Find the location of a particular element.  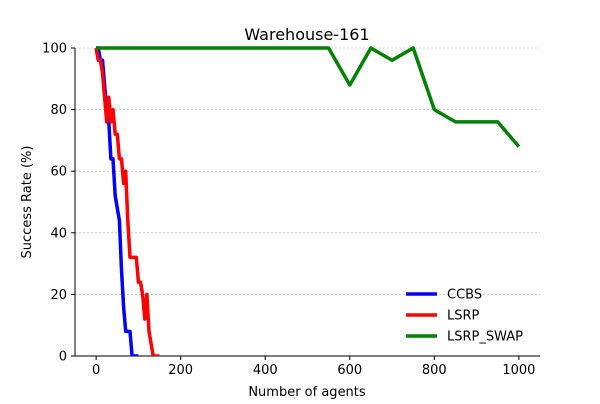

x-tick-label: 600 is located at coordinates (349, 370).